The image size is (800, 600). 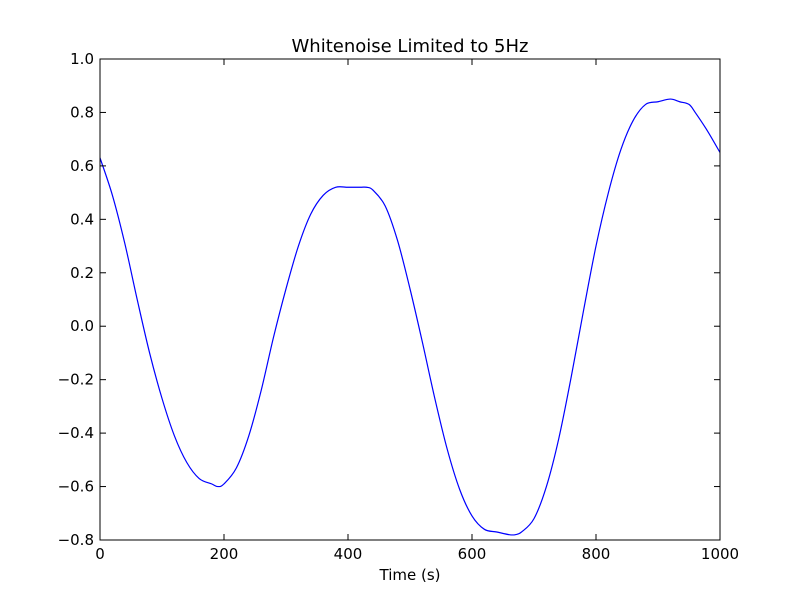 I want to click on y-tick-label: −0.2, so click(x=76, y=380).